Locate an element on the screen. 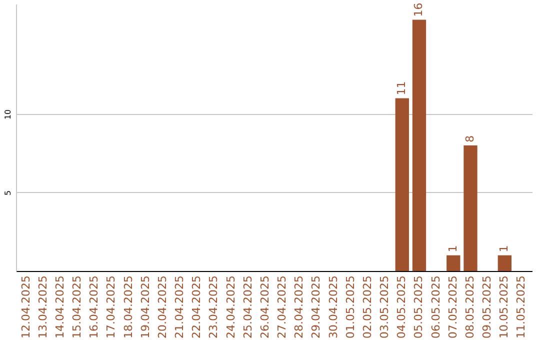 The height and width of the screenshot is (340, 540). data-label: 11 is located at coordinates (401, 88).